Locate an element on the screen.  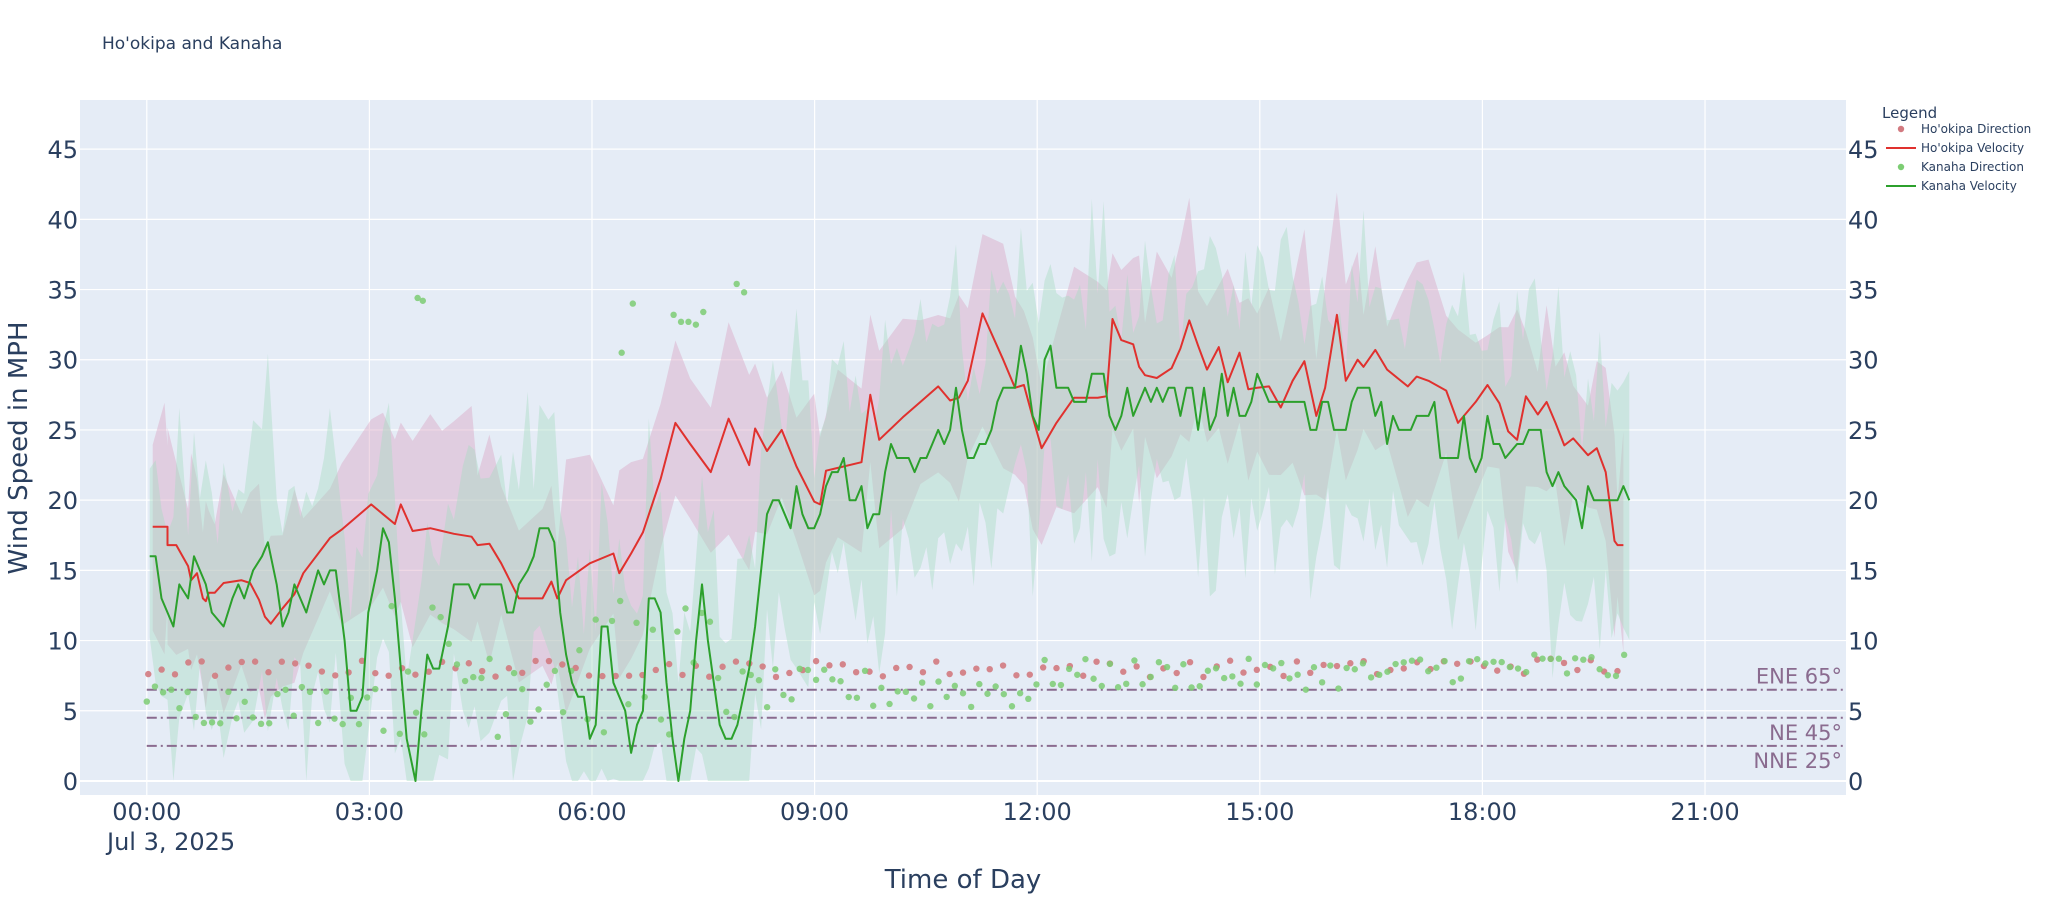
reference-line-label: NE 45° is located at coordinates (1805, 733).